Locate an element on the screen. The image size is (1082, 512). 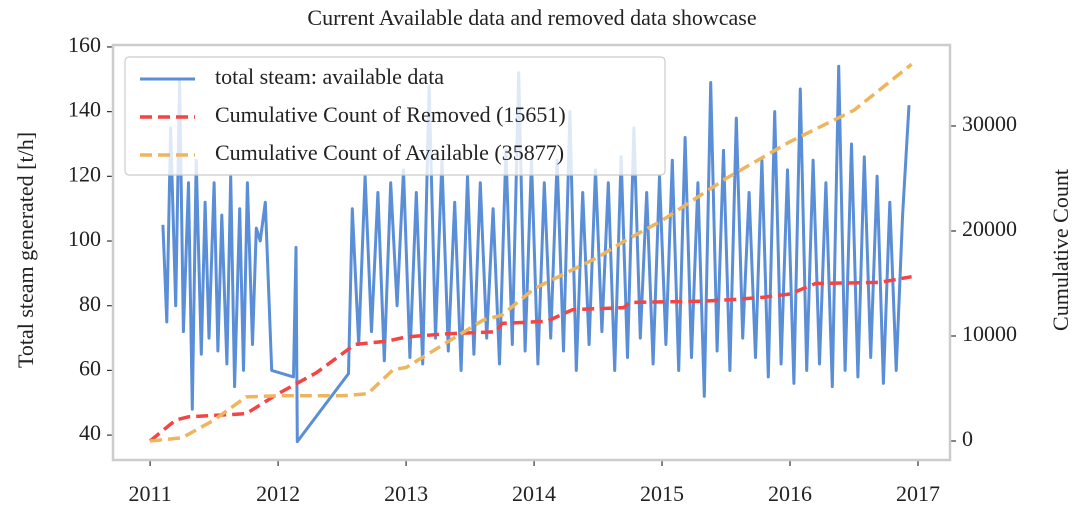
legend-box is located at coordinates (395, 116).